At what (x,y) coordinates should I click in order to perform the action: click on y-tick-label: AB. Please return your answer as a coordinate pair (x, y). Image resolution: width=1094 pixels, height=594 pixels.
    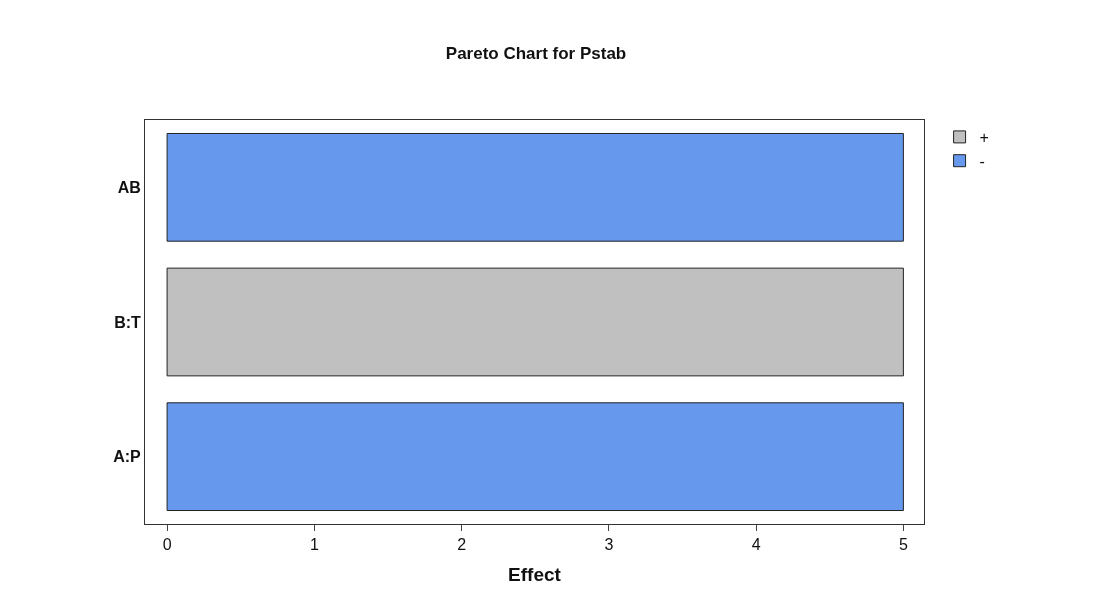
    Looking at the image, I should click on (129, 187).